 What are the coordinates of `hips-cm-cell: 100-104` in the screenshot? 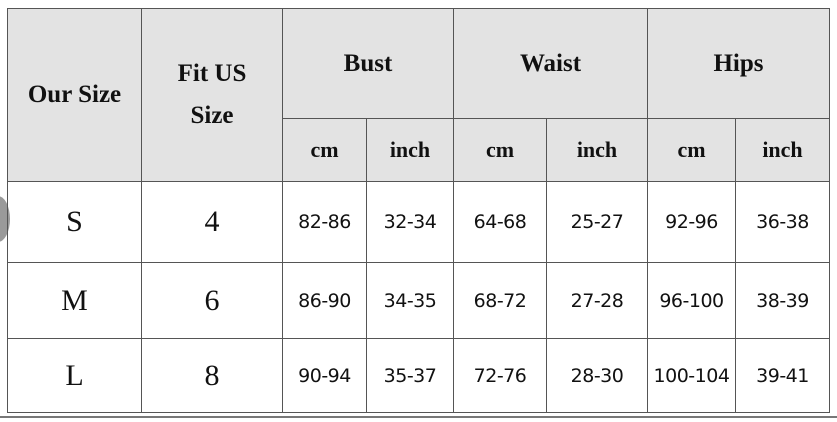 It's located at (691, 375).